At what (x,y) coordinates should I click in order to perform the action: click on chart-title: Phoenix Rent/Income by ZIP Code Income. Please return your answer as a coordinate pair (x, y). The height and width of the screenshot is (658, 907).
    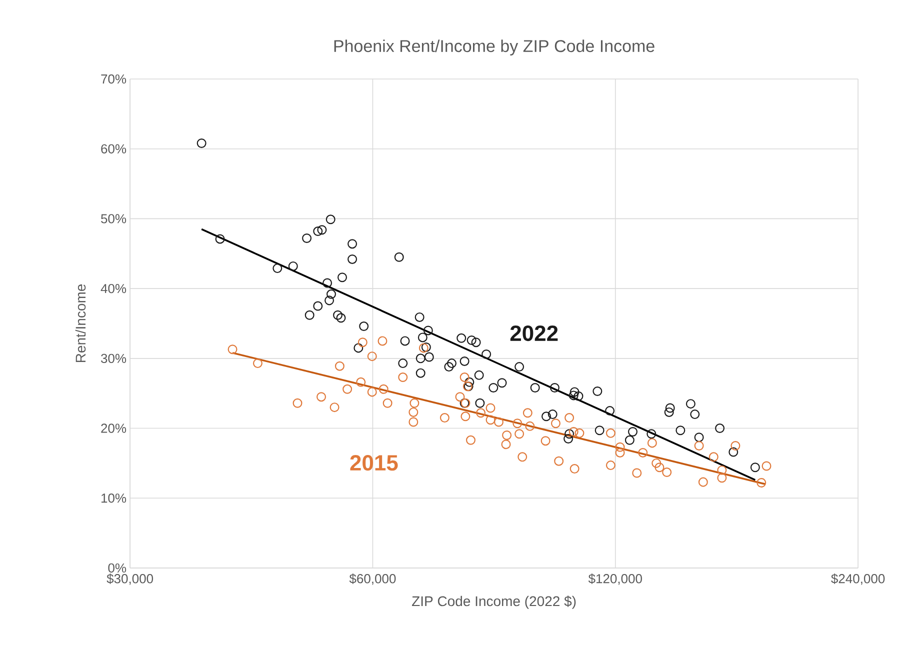
    Looking at the image, I should click on (494, 48).